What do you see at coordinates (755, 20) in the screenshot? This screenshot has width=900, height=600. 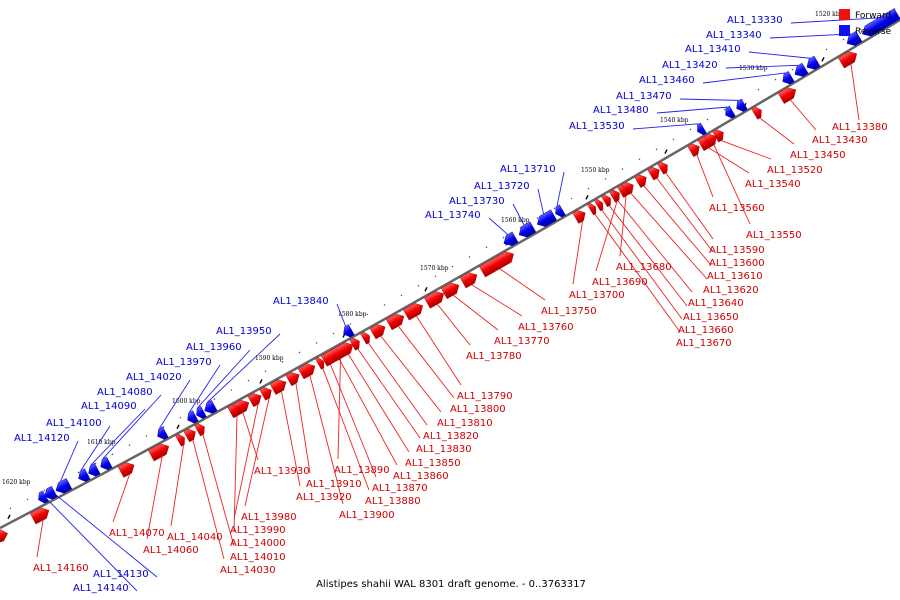 I see `gene-label-reverse: AL1_13330` at bounding box center [755, 20].